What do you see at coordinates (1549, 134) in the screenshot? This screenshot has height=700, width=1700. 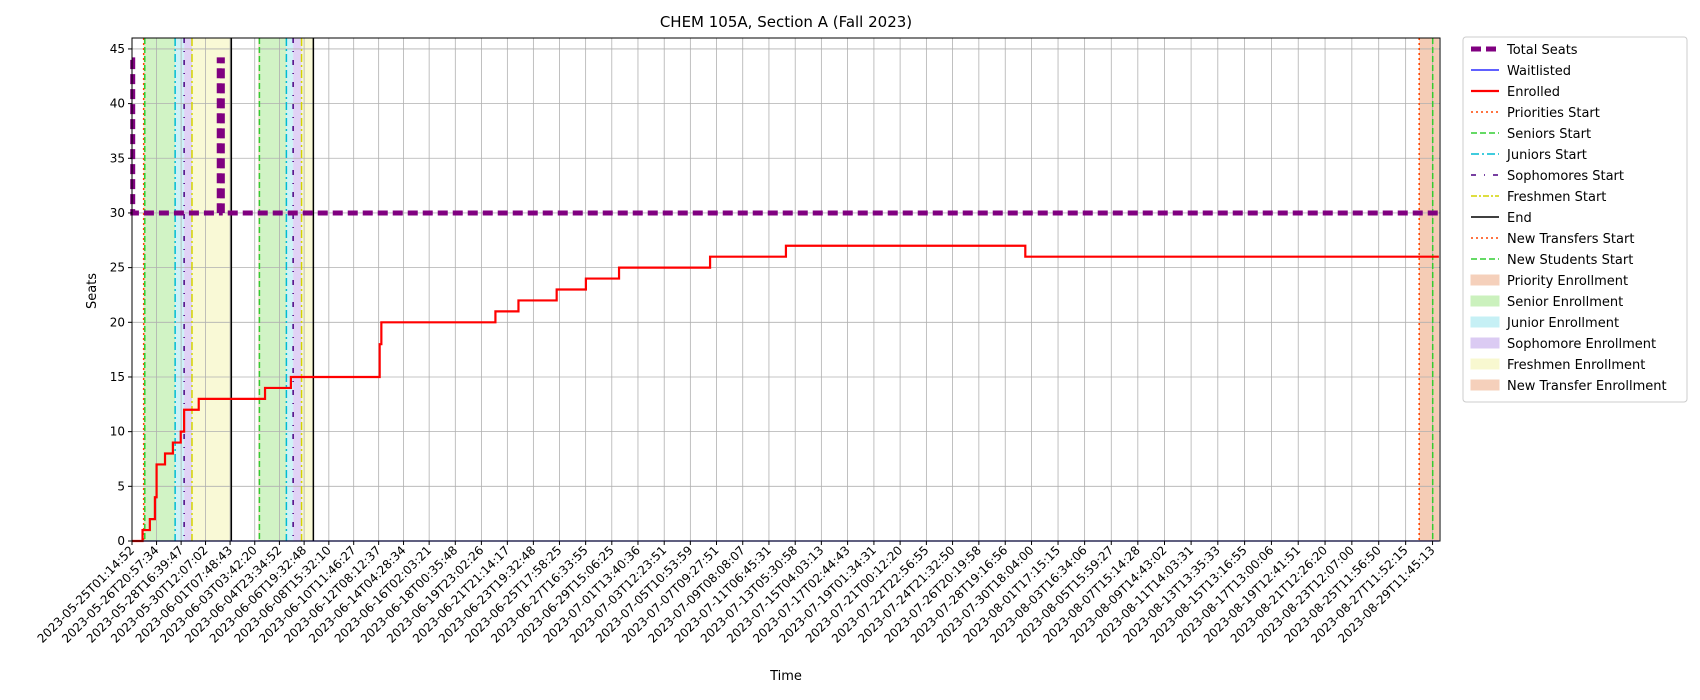 I see `legend-label-4: Seniors Start` at bounding box center [1549, 134].